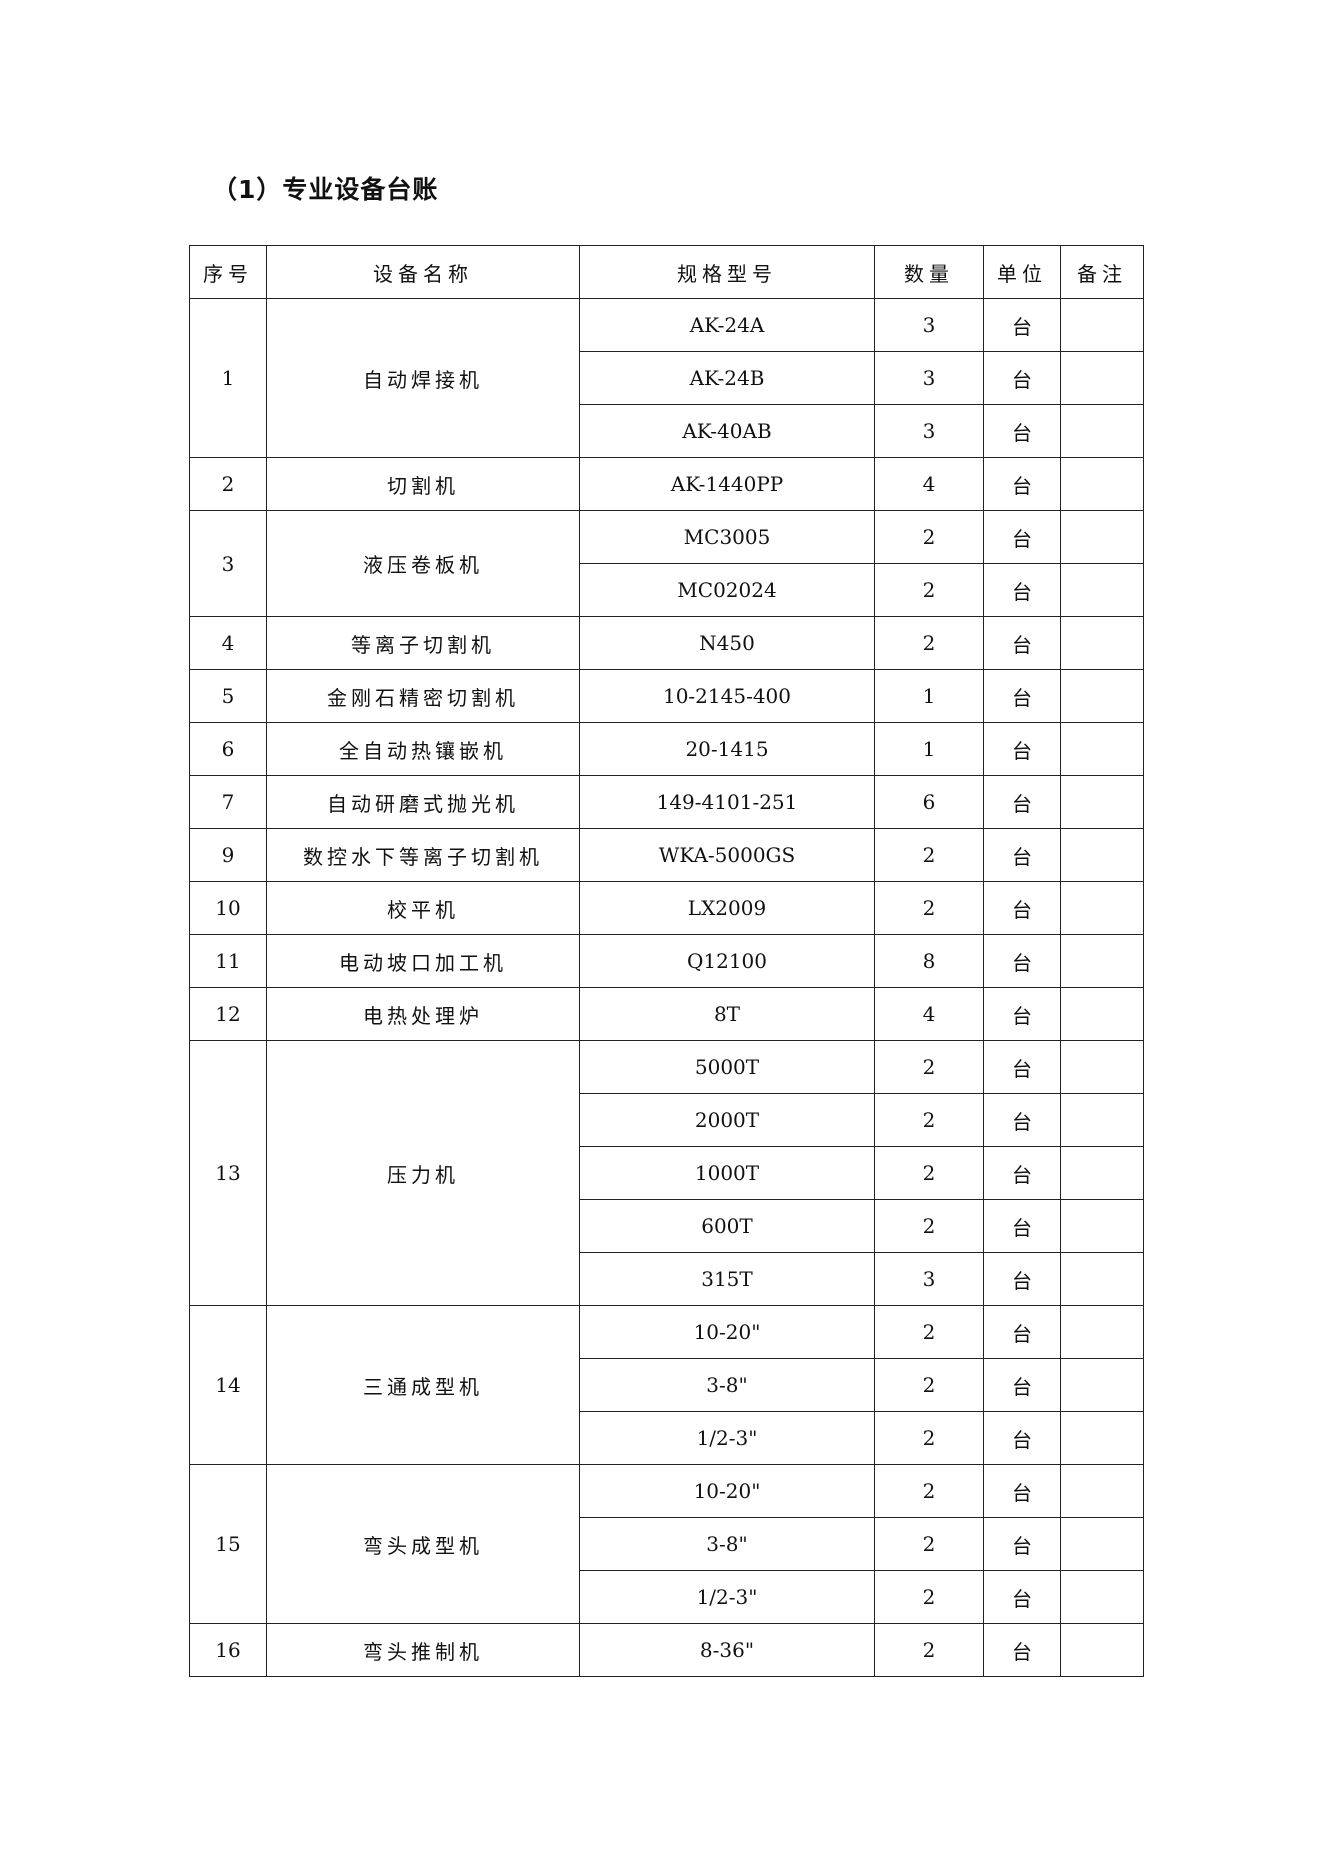 This screenshot has width=1323, height=1871. I want to click on table-row: 9 数控水下等离子切割机 WKA-5000GS 2 台, so click(666, 855).